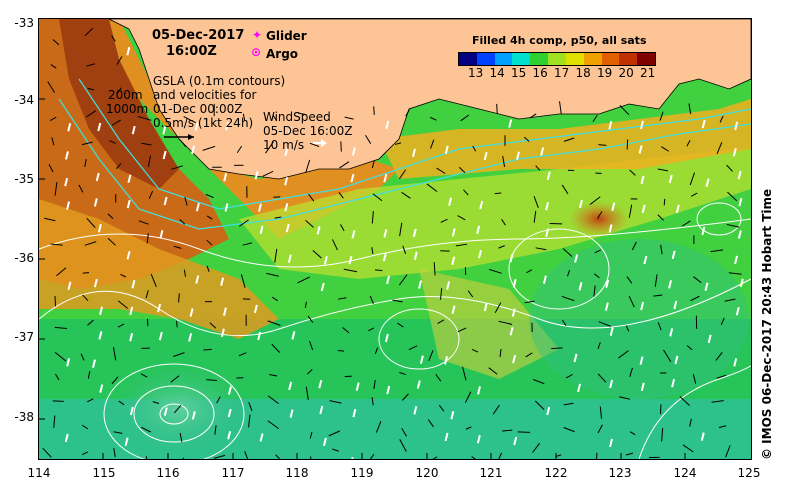  I want to click on gsla-line-3: 01-Dec 00:00Z, so click(198, 109).